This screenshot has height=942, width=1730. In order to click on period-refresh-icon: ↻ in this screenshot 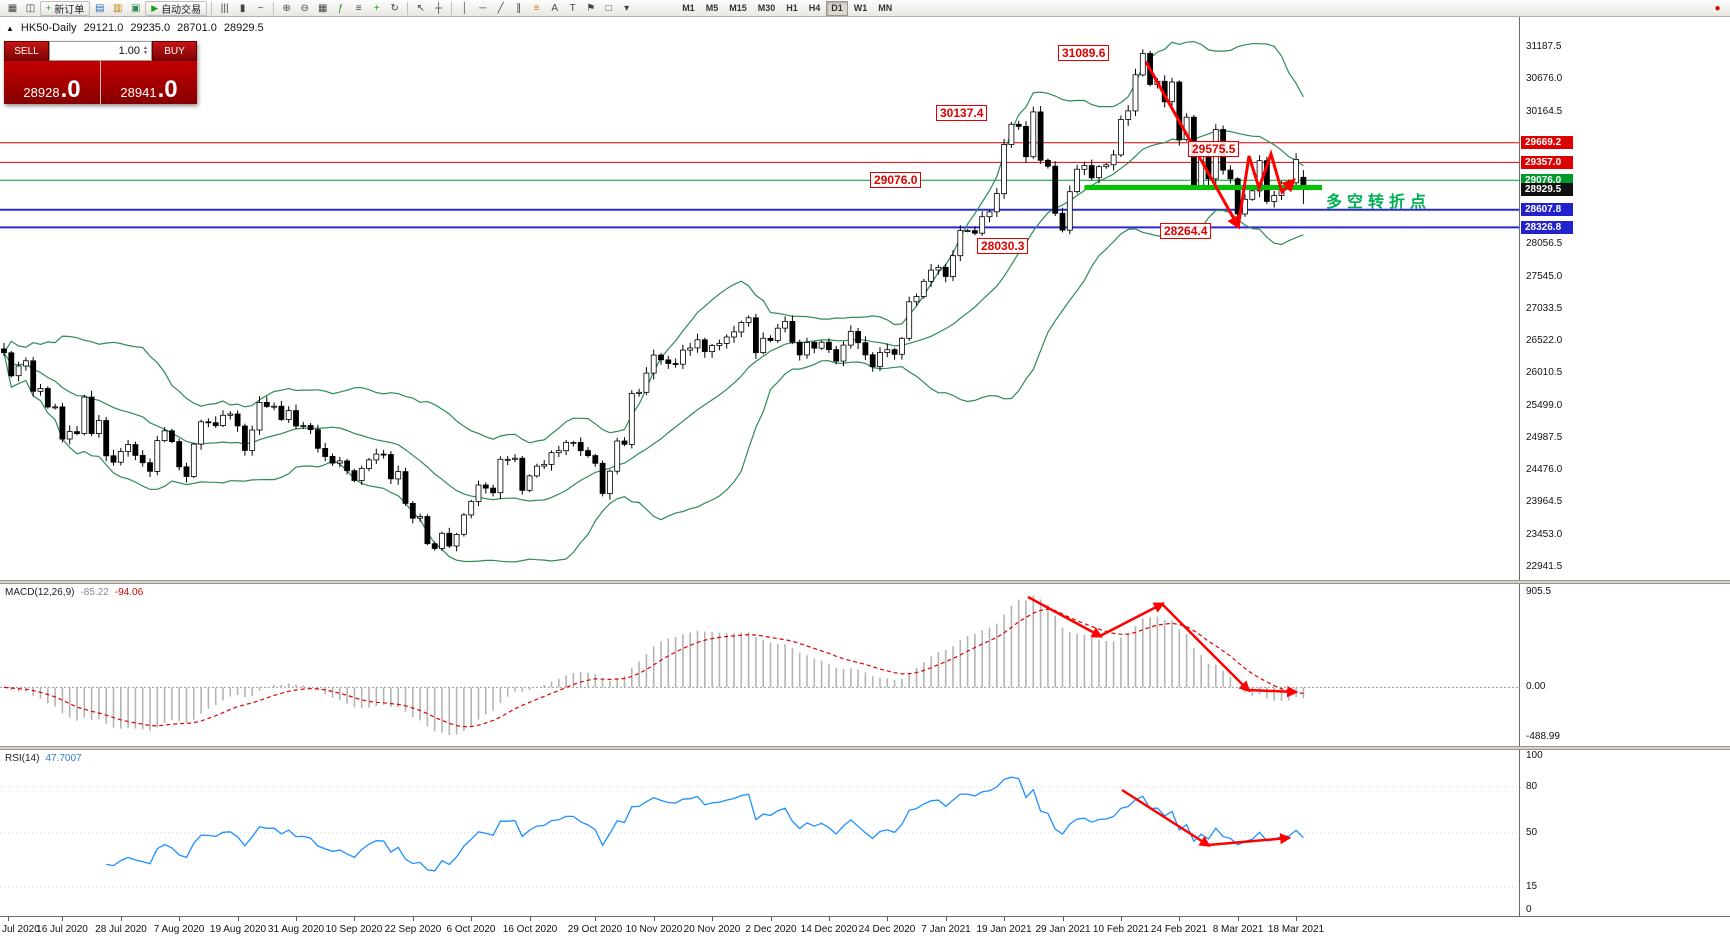, I will do `click(394, 8)`.